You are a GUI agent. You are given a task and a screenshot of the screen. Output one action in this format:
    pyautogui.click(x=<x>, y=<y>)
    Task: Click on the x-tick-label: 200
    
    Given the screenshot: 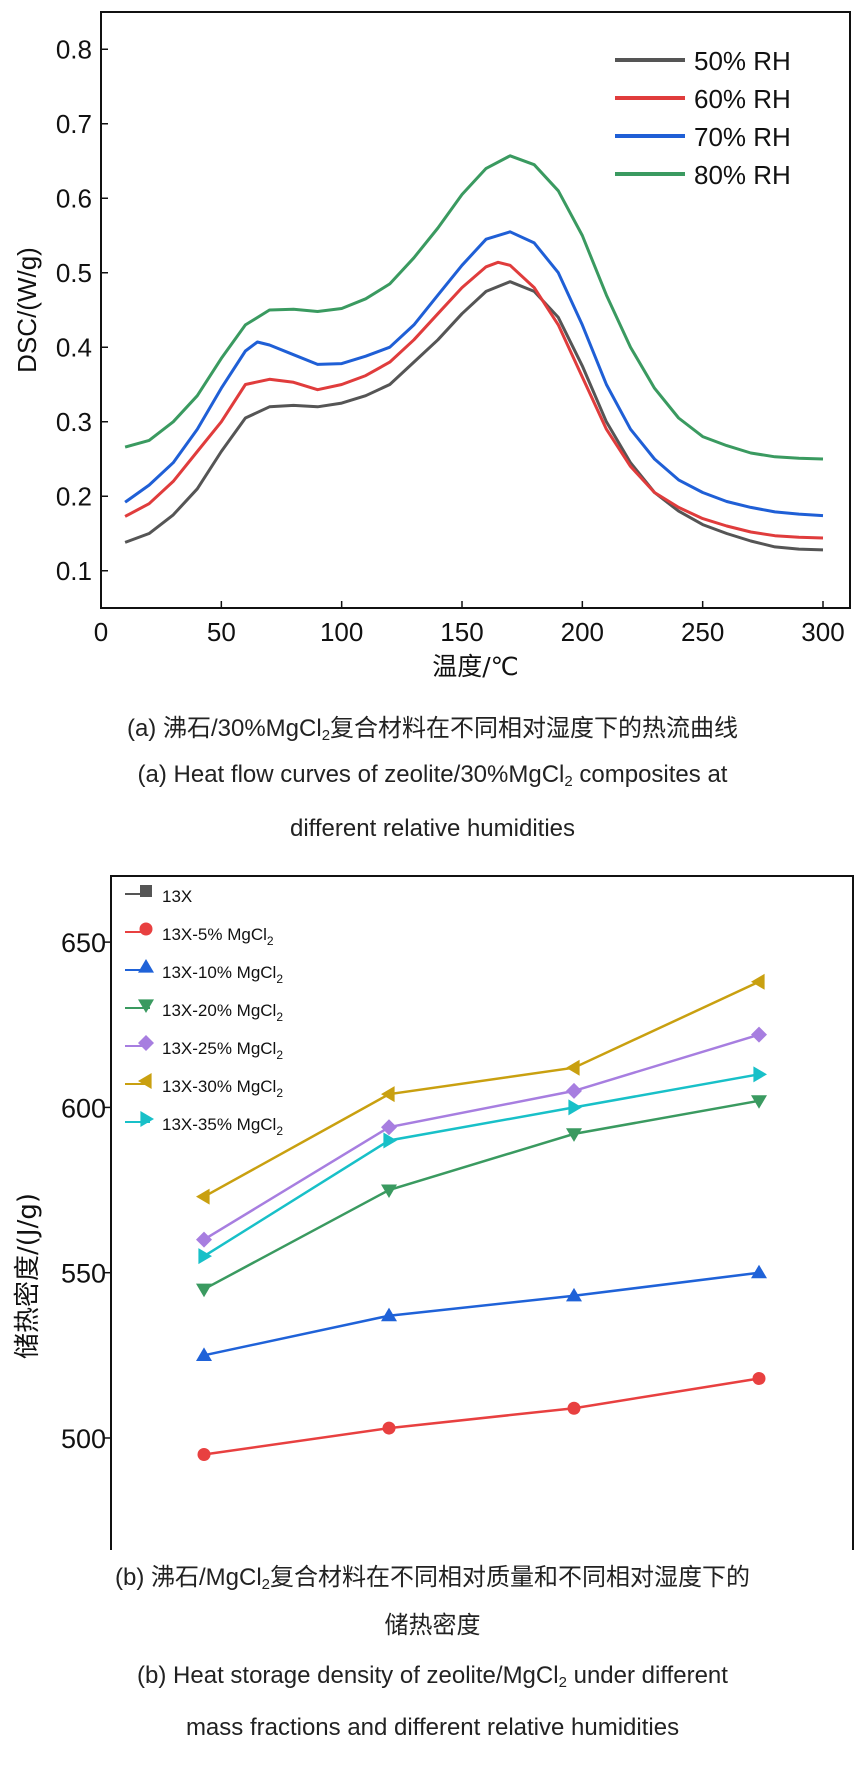 What is the action you would take?
    pyautogui.click(x=582, y=632)
    